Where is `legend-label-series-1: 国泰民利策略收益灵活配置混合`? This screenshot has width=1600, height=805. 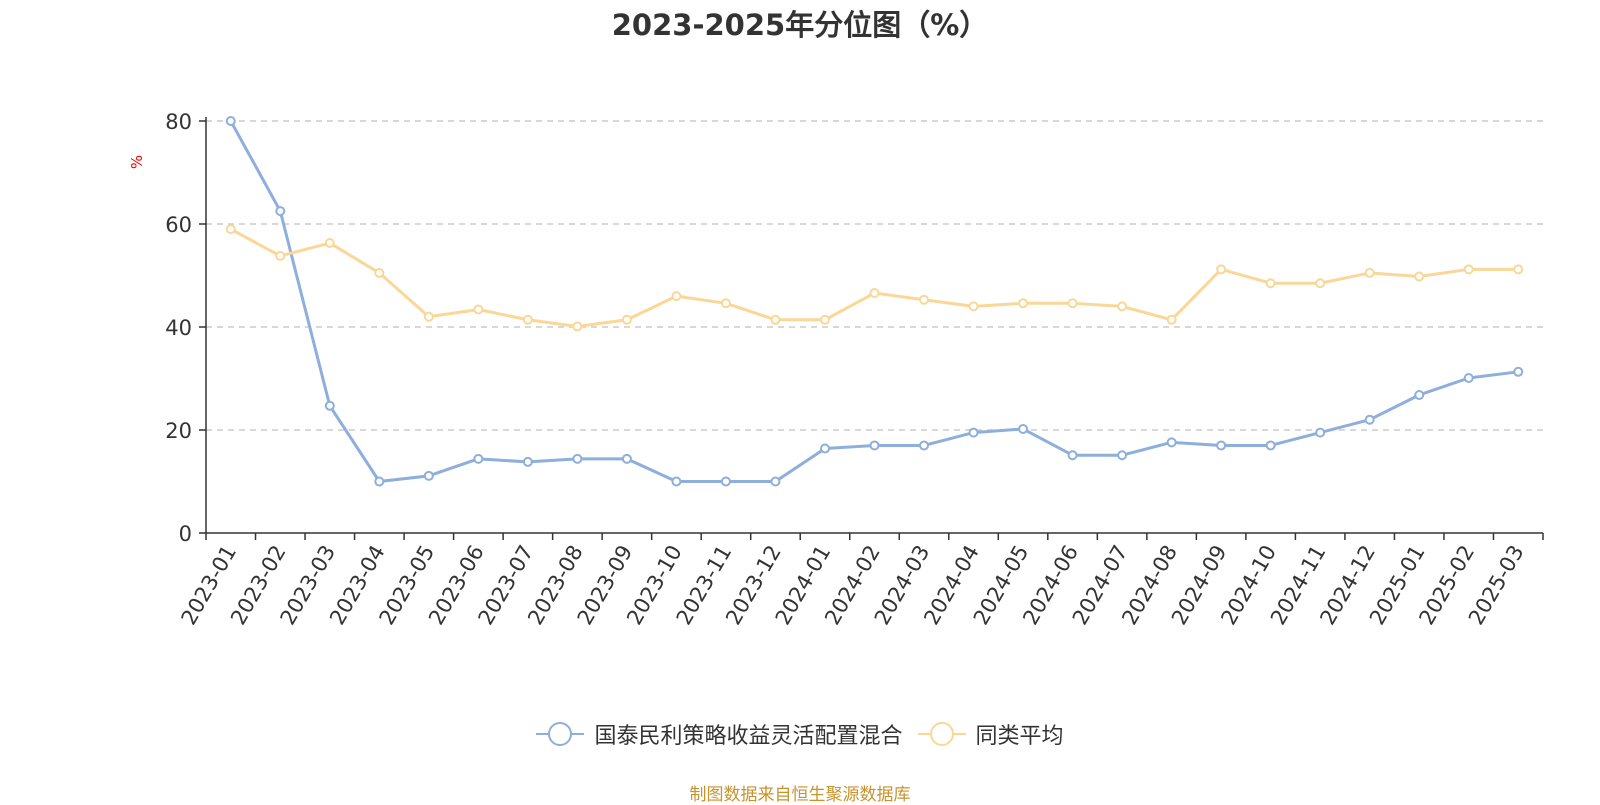 legend-label-series-1: 国泰民利策略收益灵活配置混合 is located at coordinates (748, 736).